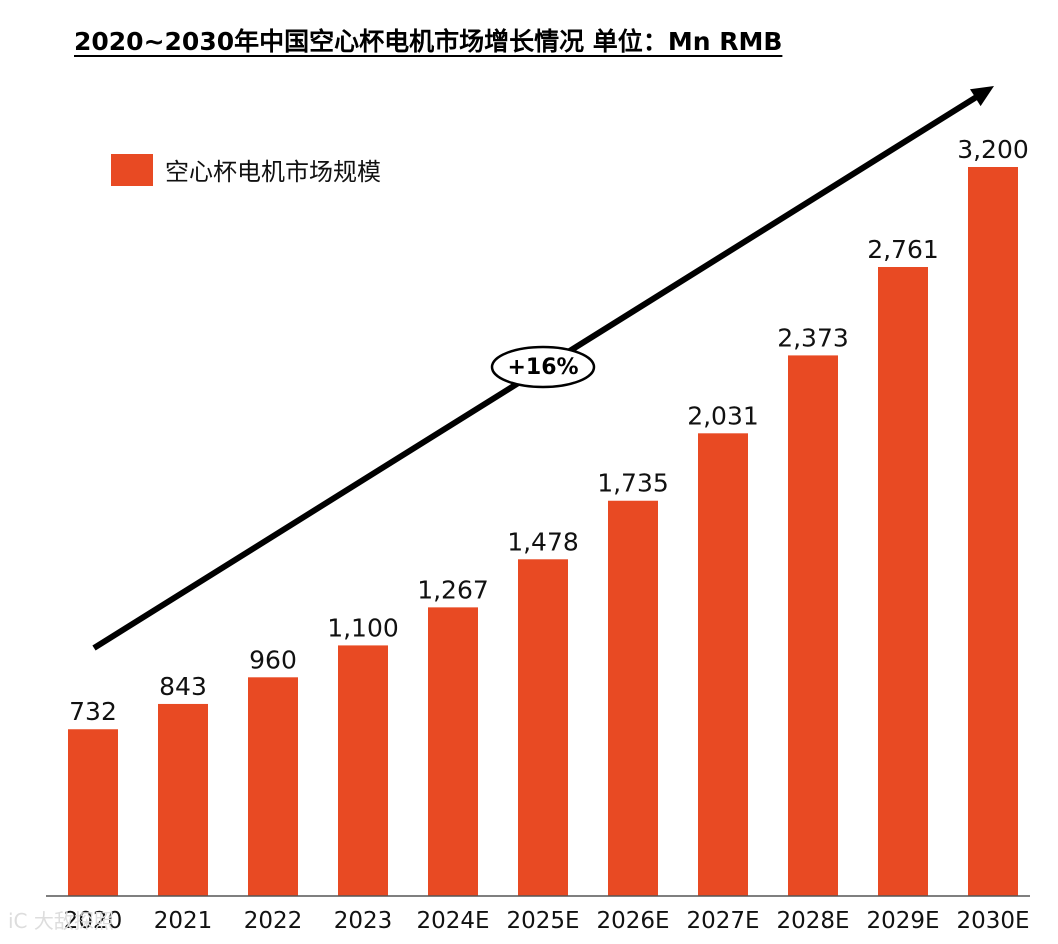 The height and width of the screenshot is (944, 1058). I want to click on value-label-2022: 960, so click(273, 659).